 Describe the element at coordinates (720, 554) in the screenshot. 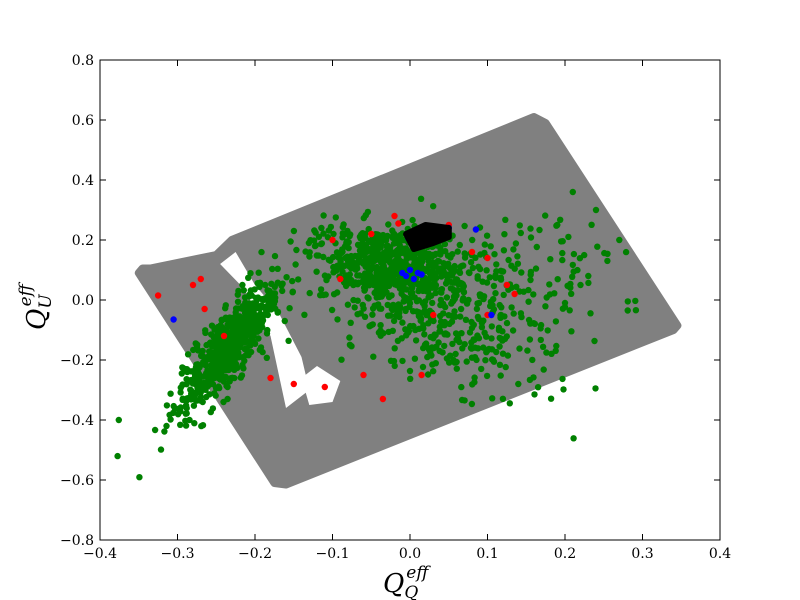

I see `x-tick-label: 0.4` at that location.